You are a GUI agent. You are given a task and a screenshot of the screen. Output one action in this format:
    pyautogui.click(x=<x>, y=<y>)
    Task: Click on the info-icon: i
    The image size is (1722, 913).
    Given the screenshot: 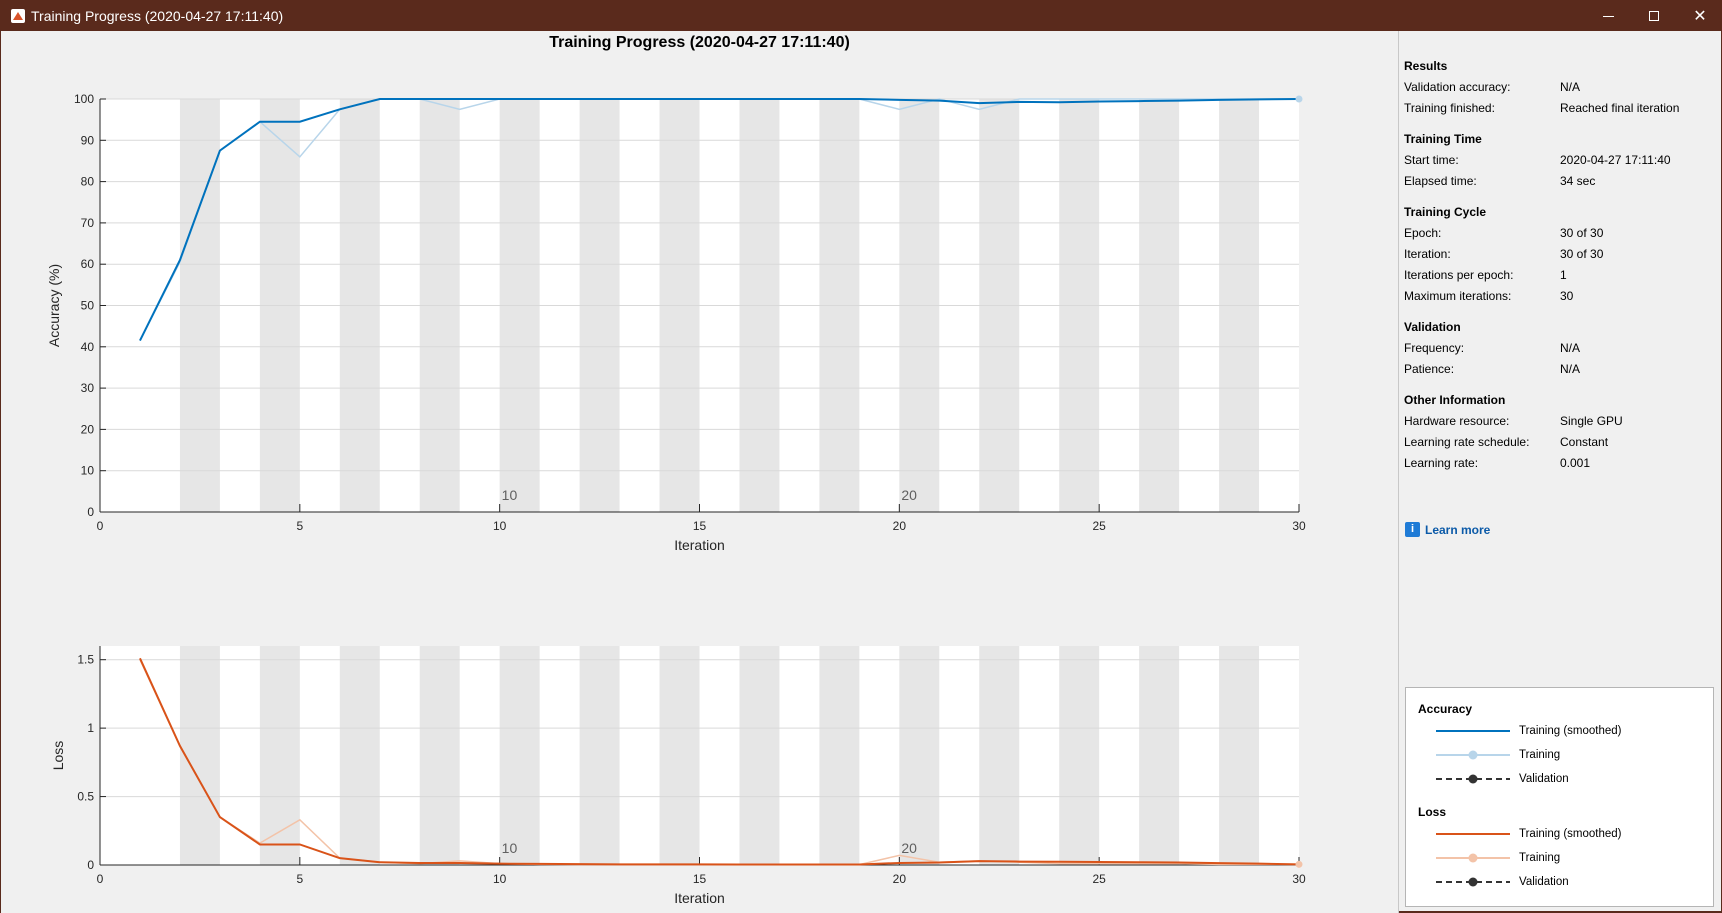 What is the action you would take?
    pyautogui.click(x=1412, y=529)
    